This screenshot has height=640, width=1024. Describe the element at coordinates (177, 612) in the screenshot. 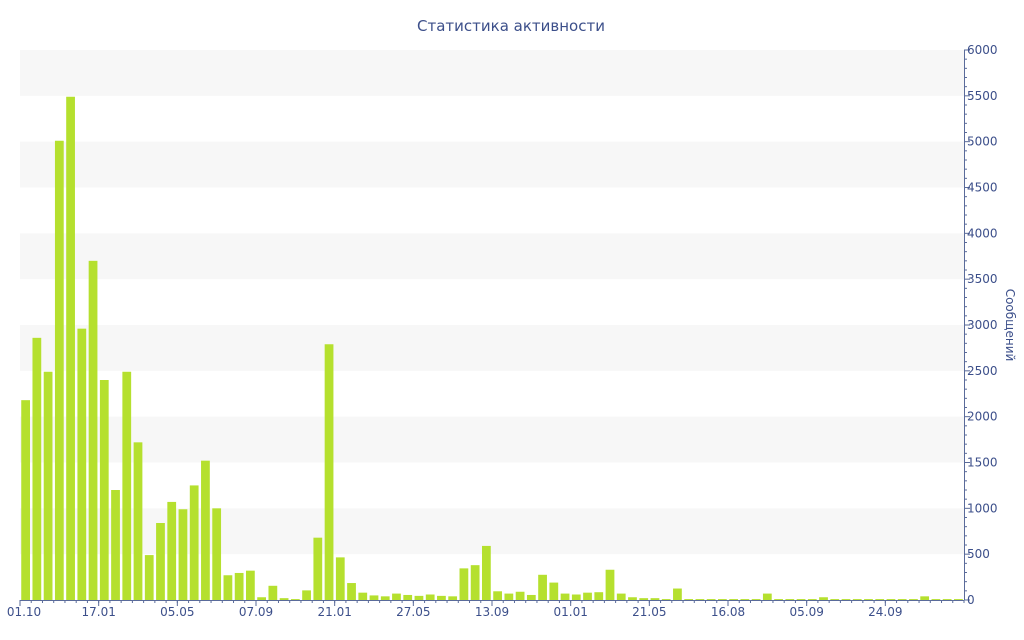

I see `x-tick-label: 05.05` at that location.